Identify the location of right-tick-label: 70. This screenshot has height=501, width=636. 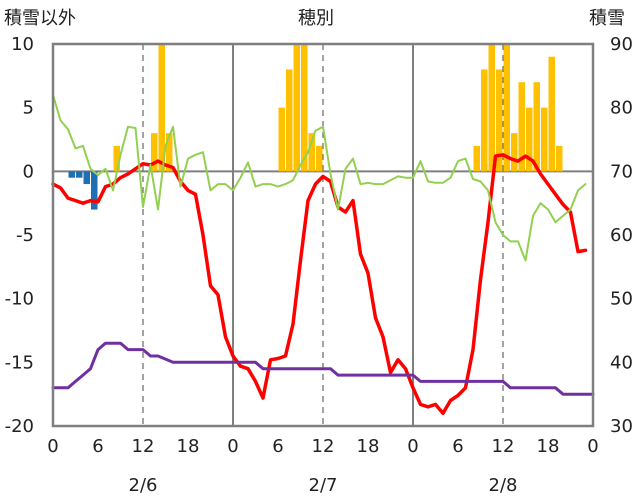
(621, 171).